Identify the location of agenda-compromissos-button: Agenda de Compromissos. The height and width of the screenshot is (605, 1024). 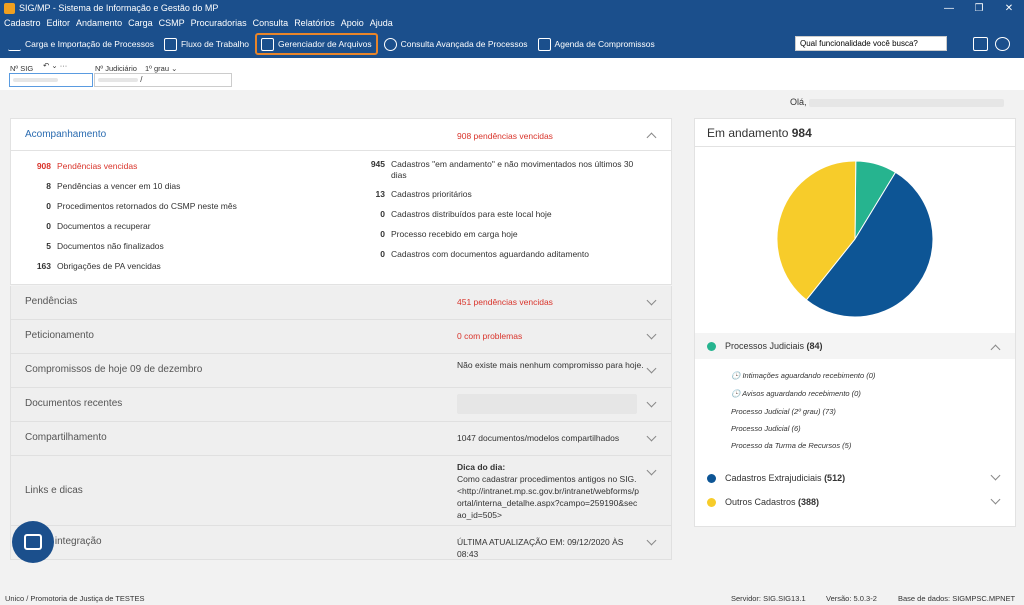
(596, 44).